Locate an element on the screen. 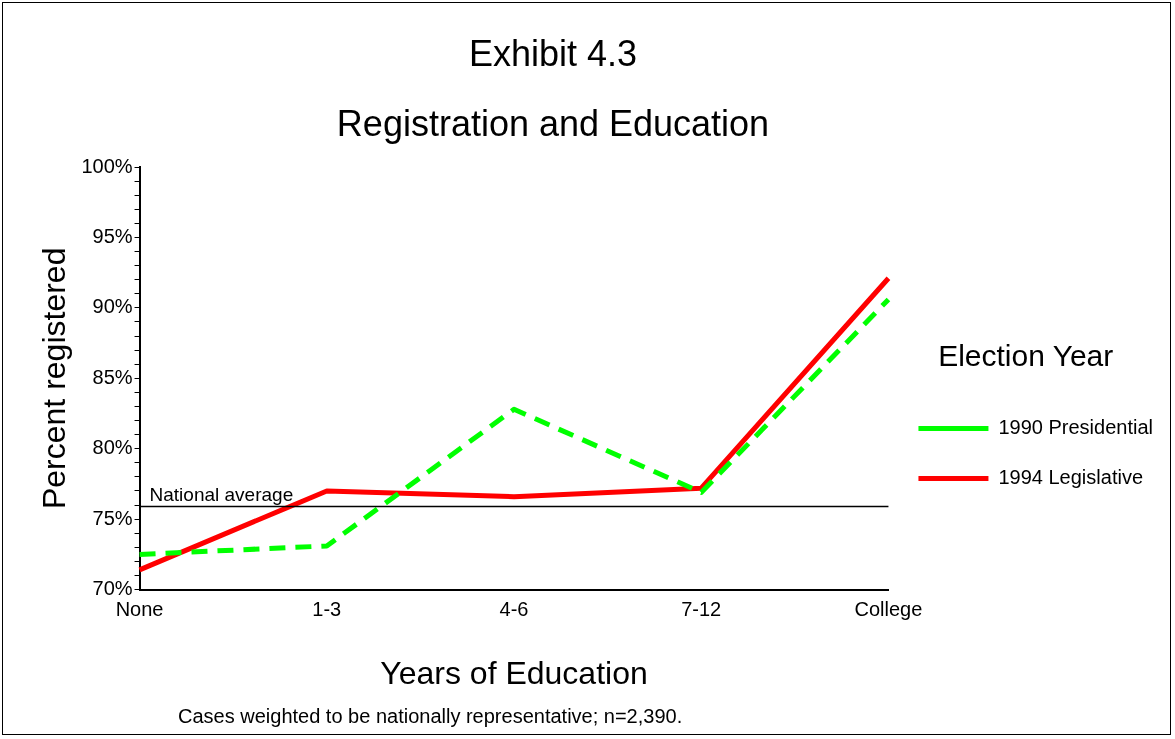 The width and height of the screenshot is (1175, 739). chart-subtitle: Registration and Education is located at coordinates (553, 124).